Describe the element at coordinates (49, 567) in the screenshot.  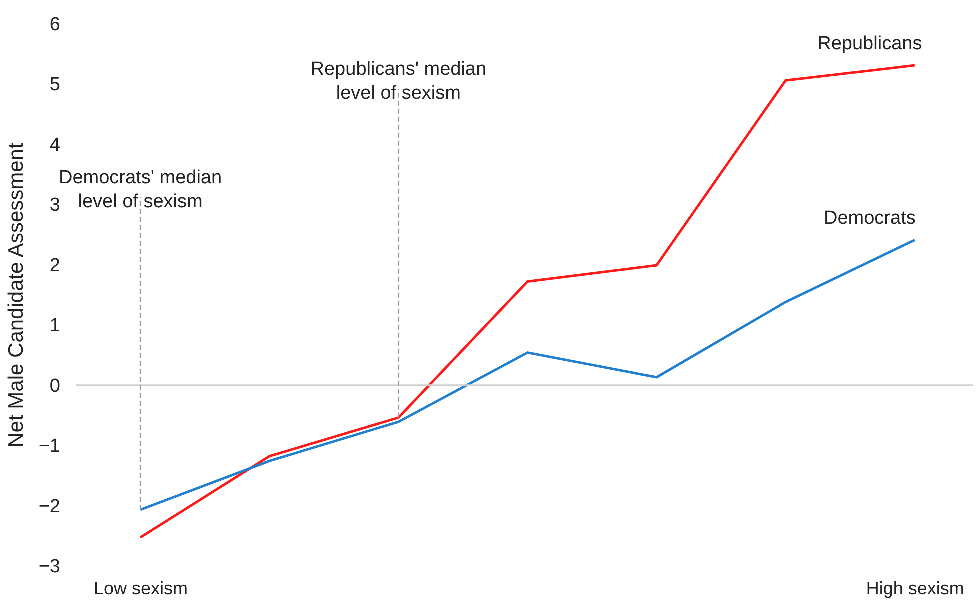
I see `y-tick-label: −3` at that location.